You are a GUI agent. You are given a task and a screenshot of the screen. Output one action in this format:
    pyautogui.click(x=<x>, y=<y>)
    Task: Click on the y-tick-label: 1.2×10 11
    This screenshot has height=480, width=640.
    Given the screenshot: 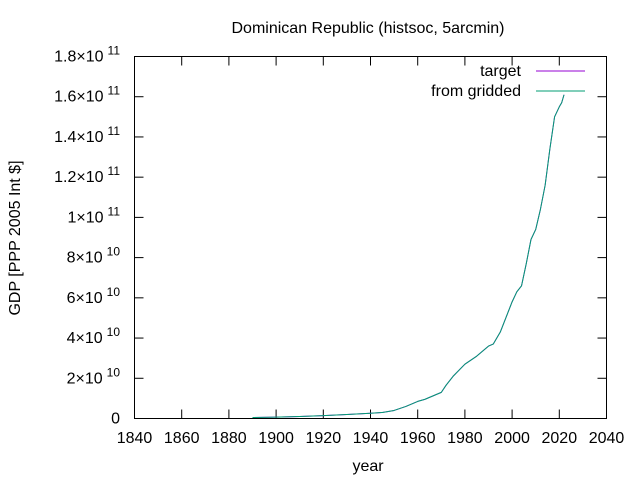 What is the action you would take?
    pyautogui.click(x=87, y=175)
    